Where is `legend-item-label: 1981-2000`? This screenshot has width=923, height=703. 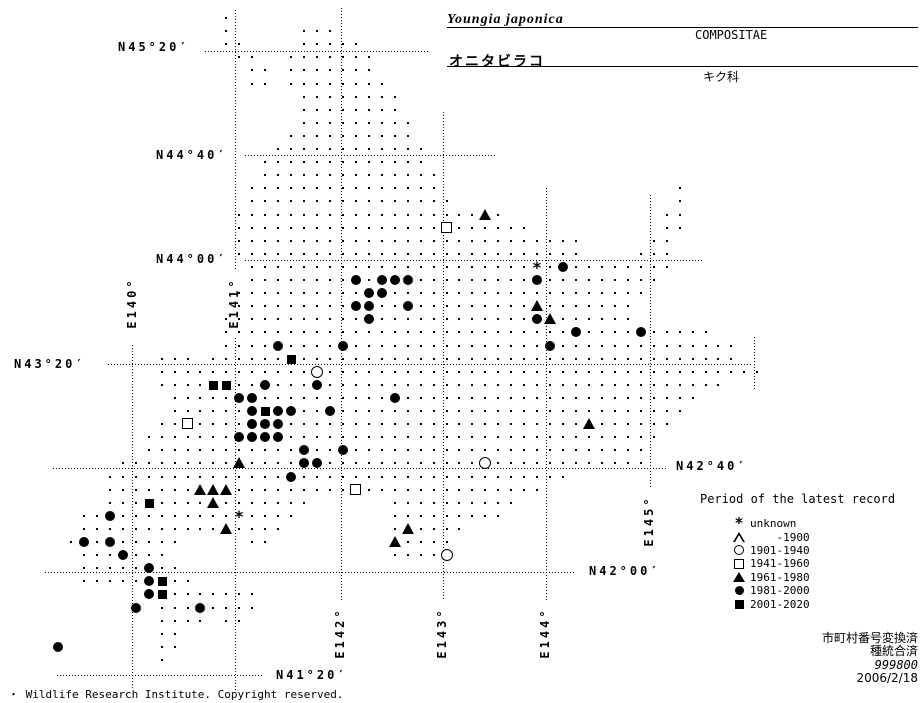 legend-item-label: 1981-2000 is located at coordinates (780, 591).